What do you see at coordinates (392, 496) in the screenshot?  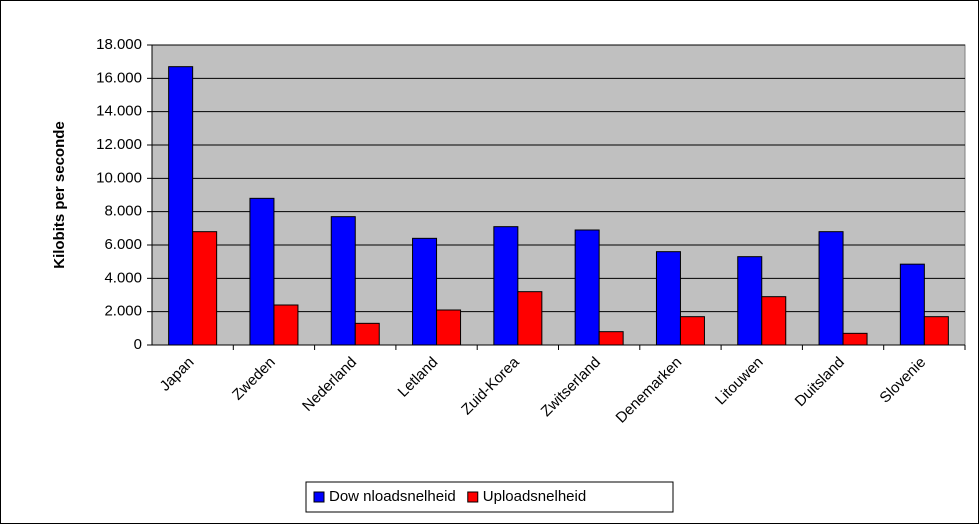 I see `legend-label: Dow nloadsnelheid` at bounding box center [392, 496].